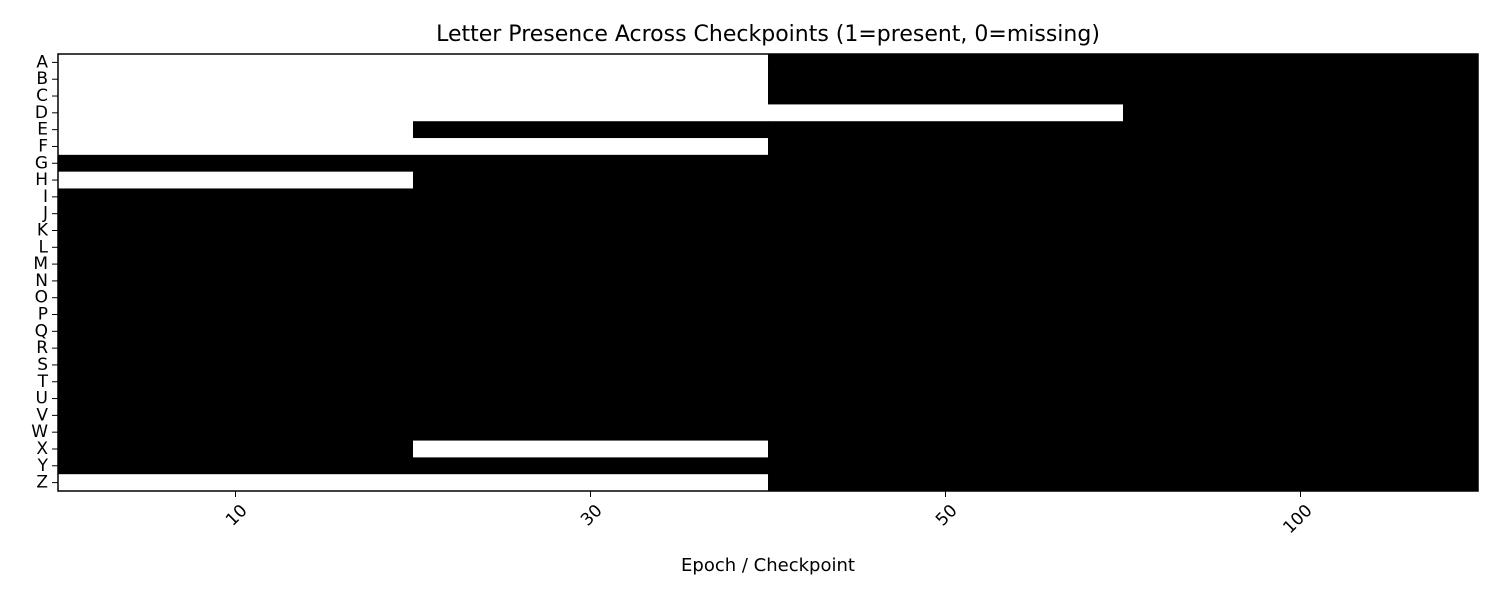 The width and height of the screenshot is (1500, 600). What do you see at coordinates (769, 514) in the screenshot?
I see `x-axis: 10 30 50 100` at bounding box center [769, 514].